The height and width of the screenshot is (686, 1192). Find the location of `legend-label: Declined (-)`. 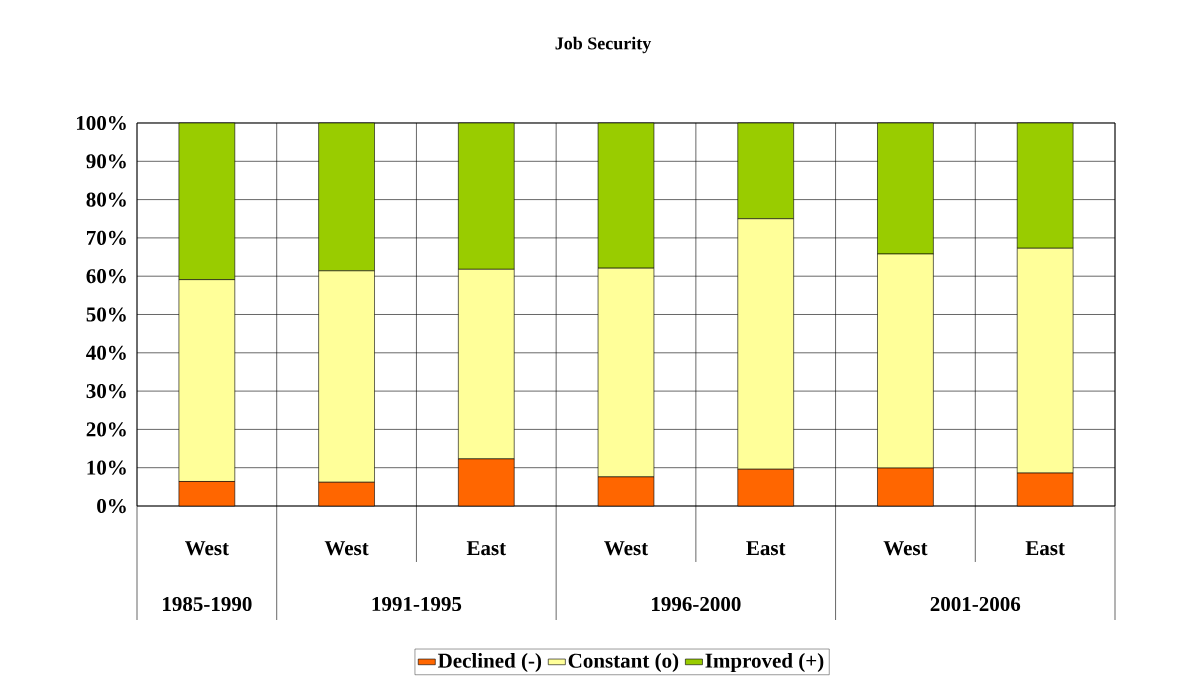

legend-label: Declined (-) is located at coordinates (489, 663).